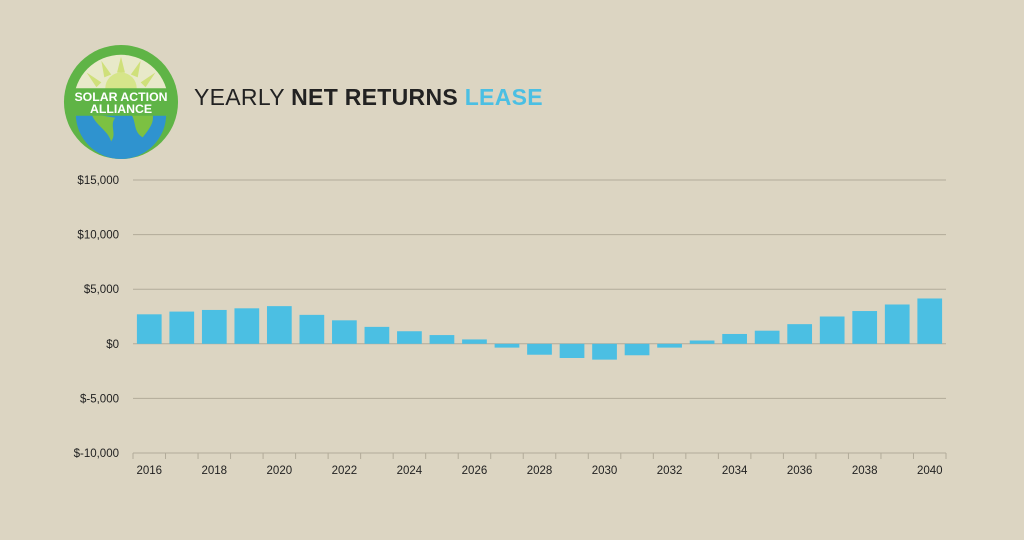  What do you see at coordinates (442, 339) in the screenshot?
I see `bar-2025` at bounding box center [442, 339].